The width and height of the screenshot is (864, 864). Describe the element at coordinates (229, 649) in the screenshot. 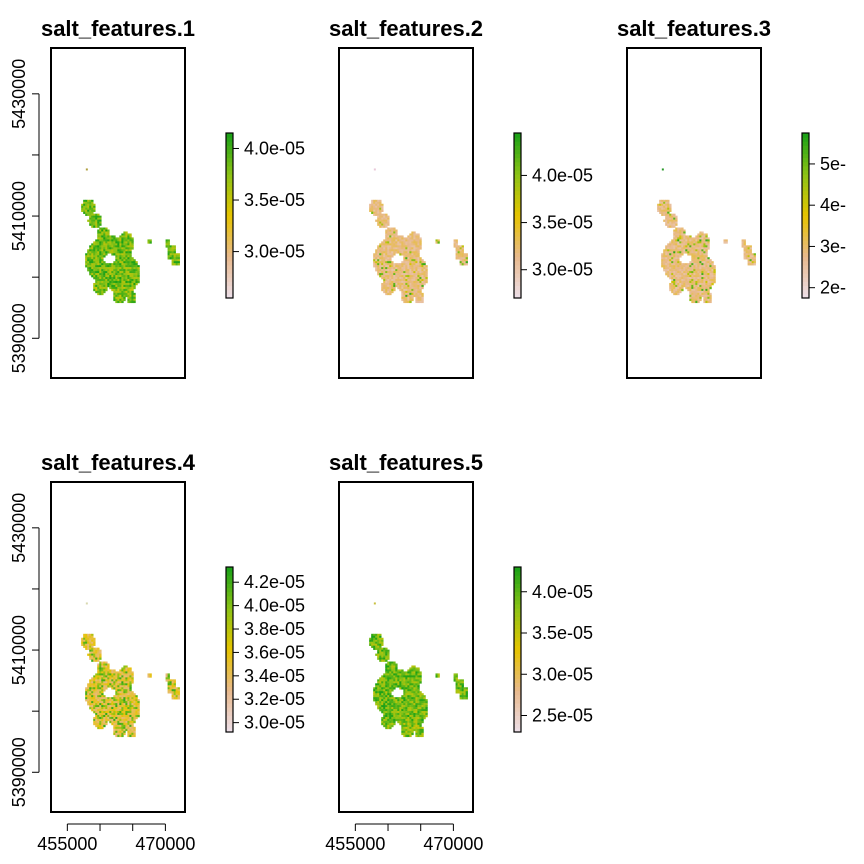

I see `legend-frame` at that location.